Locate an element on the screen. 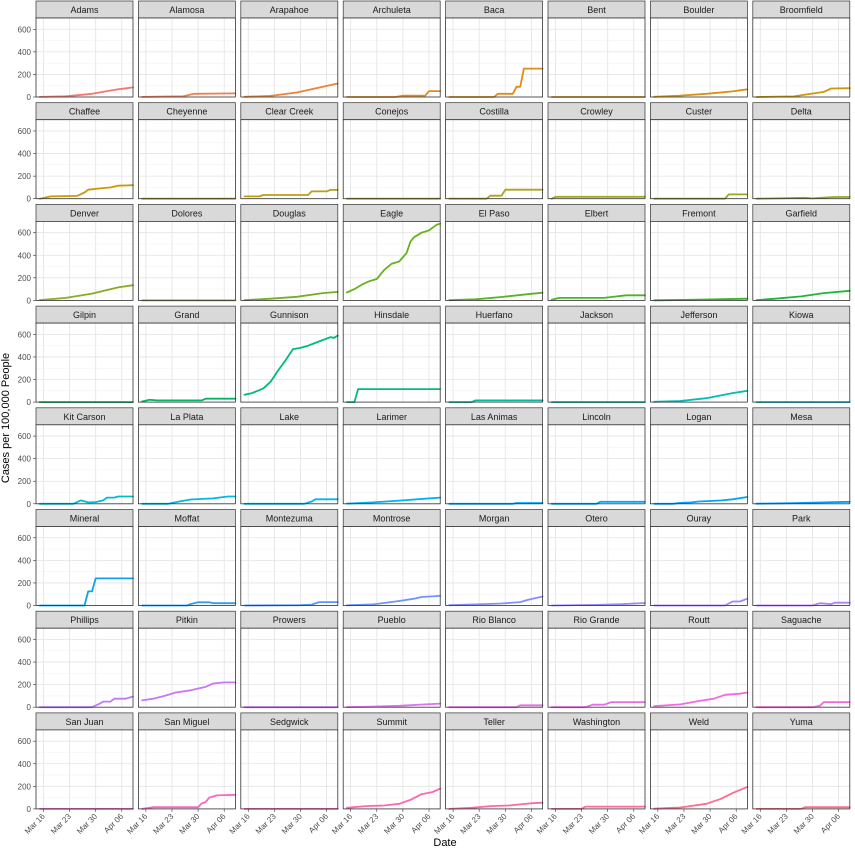  facet-panel: Kit Carson 0 200 400 600 is located at coordinates (76, 458).